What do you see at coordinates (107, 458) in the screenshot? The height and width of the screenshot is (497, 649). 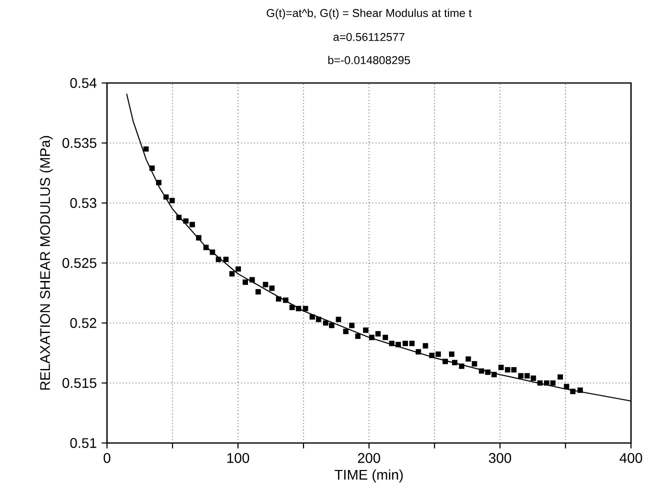 I see `x-tick-label: 0` at bounding box center [107, 458].